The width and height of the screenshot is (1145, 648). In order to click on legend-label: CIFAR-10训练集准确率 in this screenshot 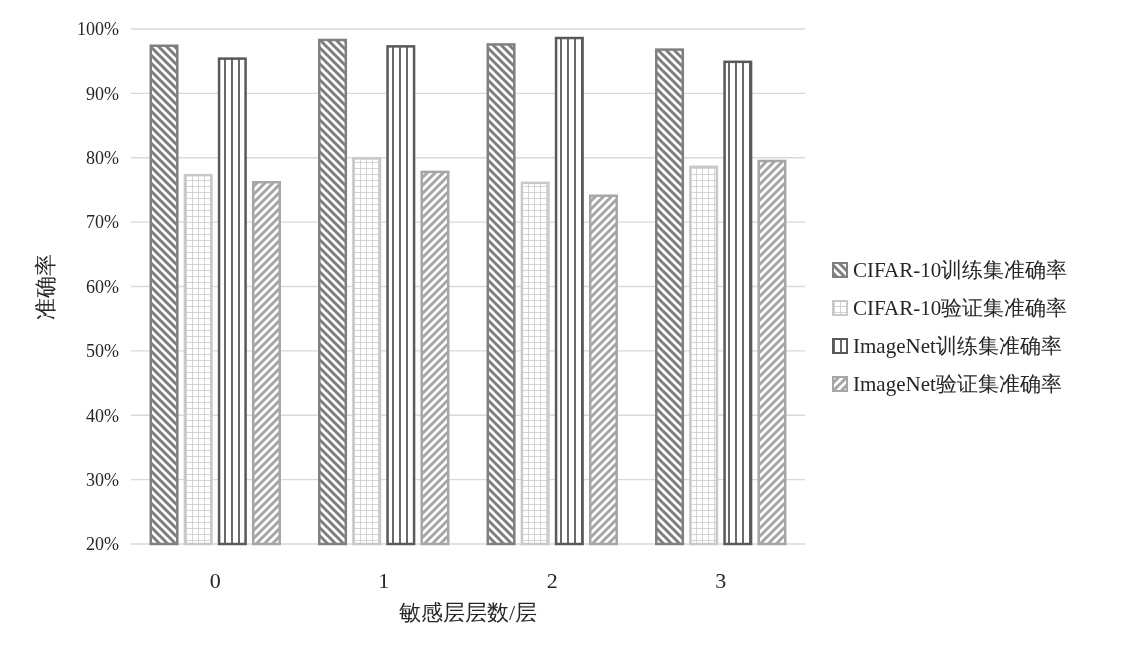, I will do `click(960, 270)`.